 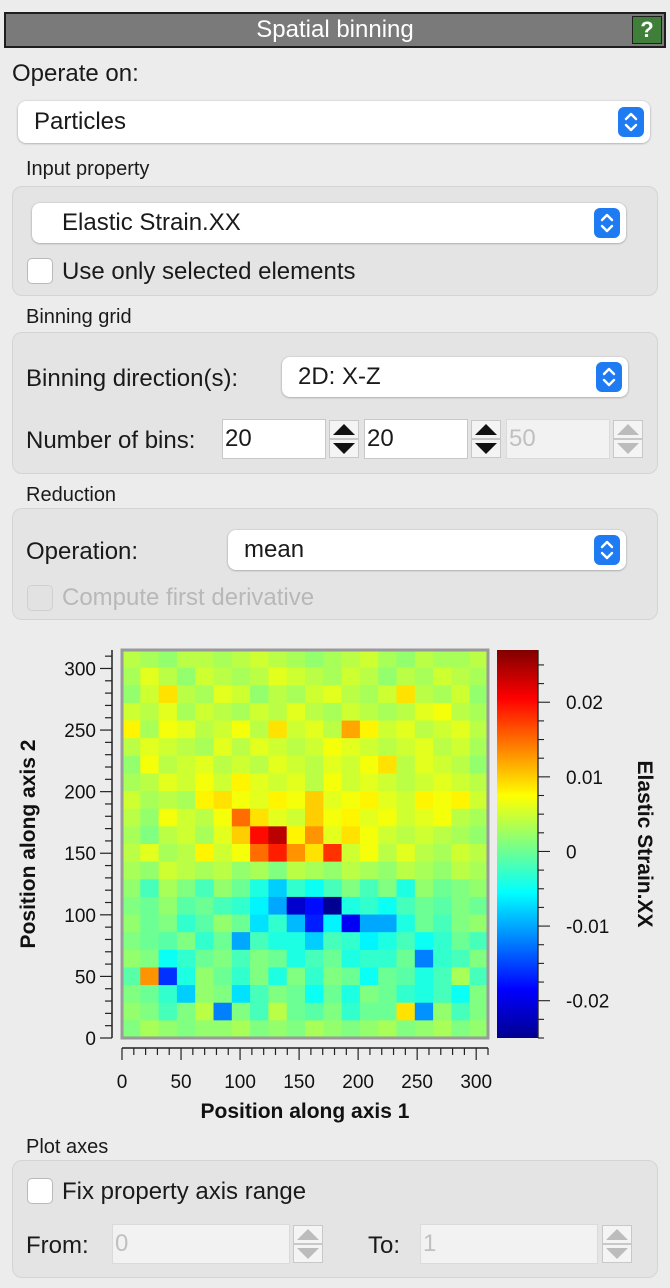 I want to click on bins-z-input: 50, so click(x=558, y=439).